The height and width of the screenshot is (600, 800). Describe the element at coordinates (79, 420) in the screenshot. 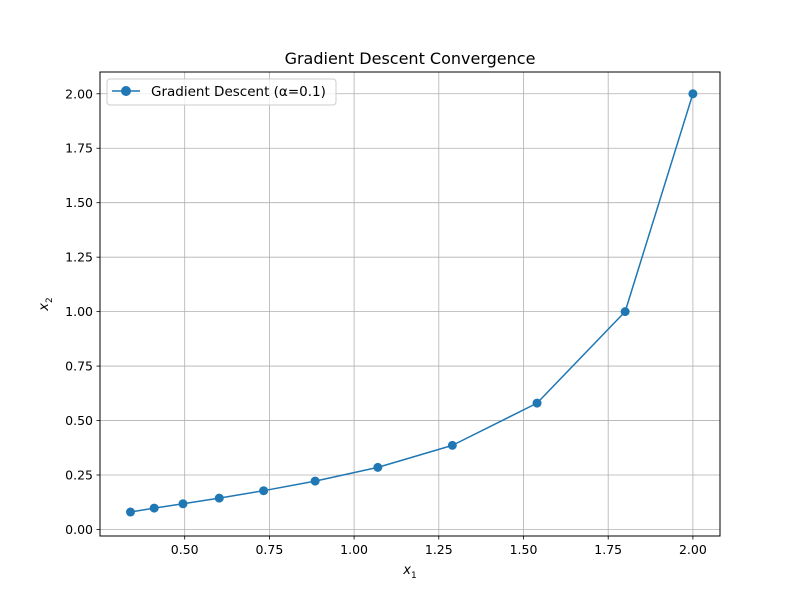

I see `y-tick-label: 0.50` at that location.